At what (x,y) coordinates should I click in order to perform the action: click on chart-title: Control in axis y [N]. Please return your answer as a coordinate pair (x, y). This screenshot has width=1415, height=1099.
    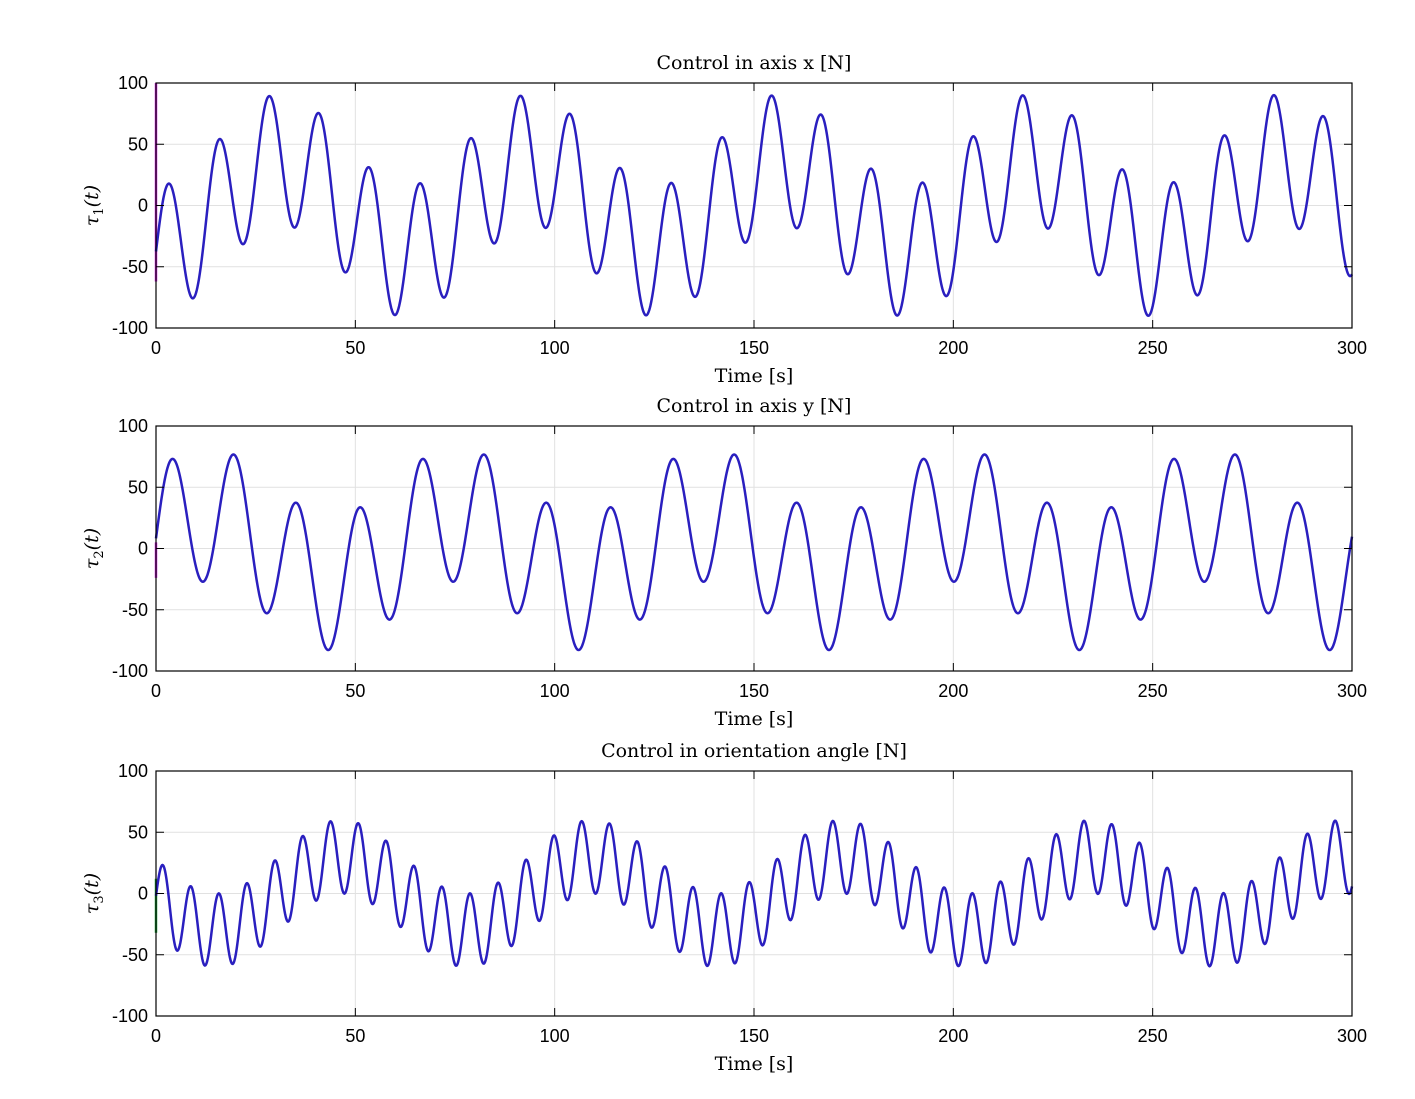
    Looking at the image, I should click on (754, 406).